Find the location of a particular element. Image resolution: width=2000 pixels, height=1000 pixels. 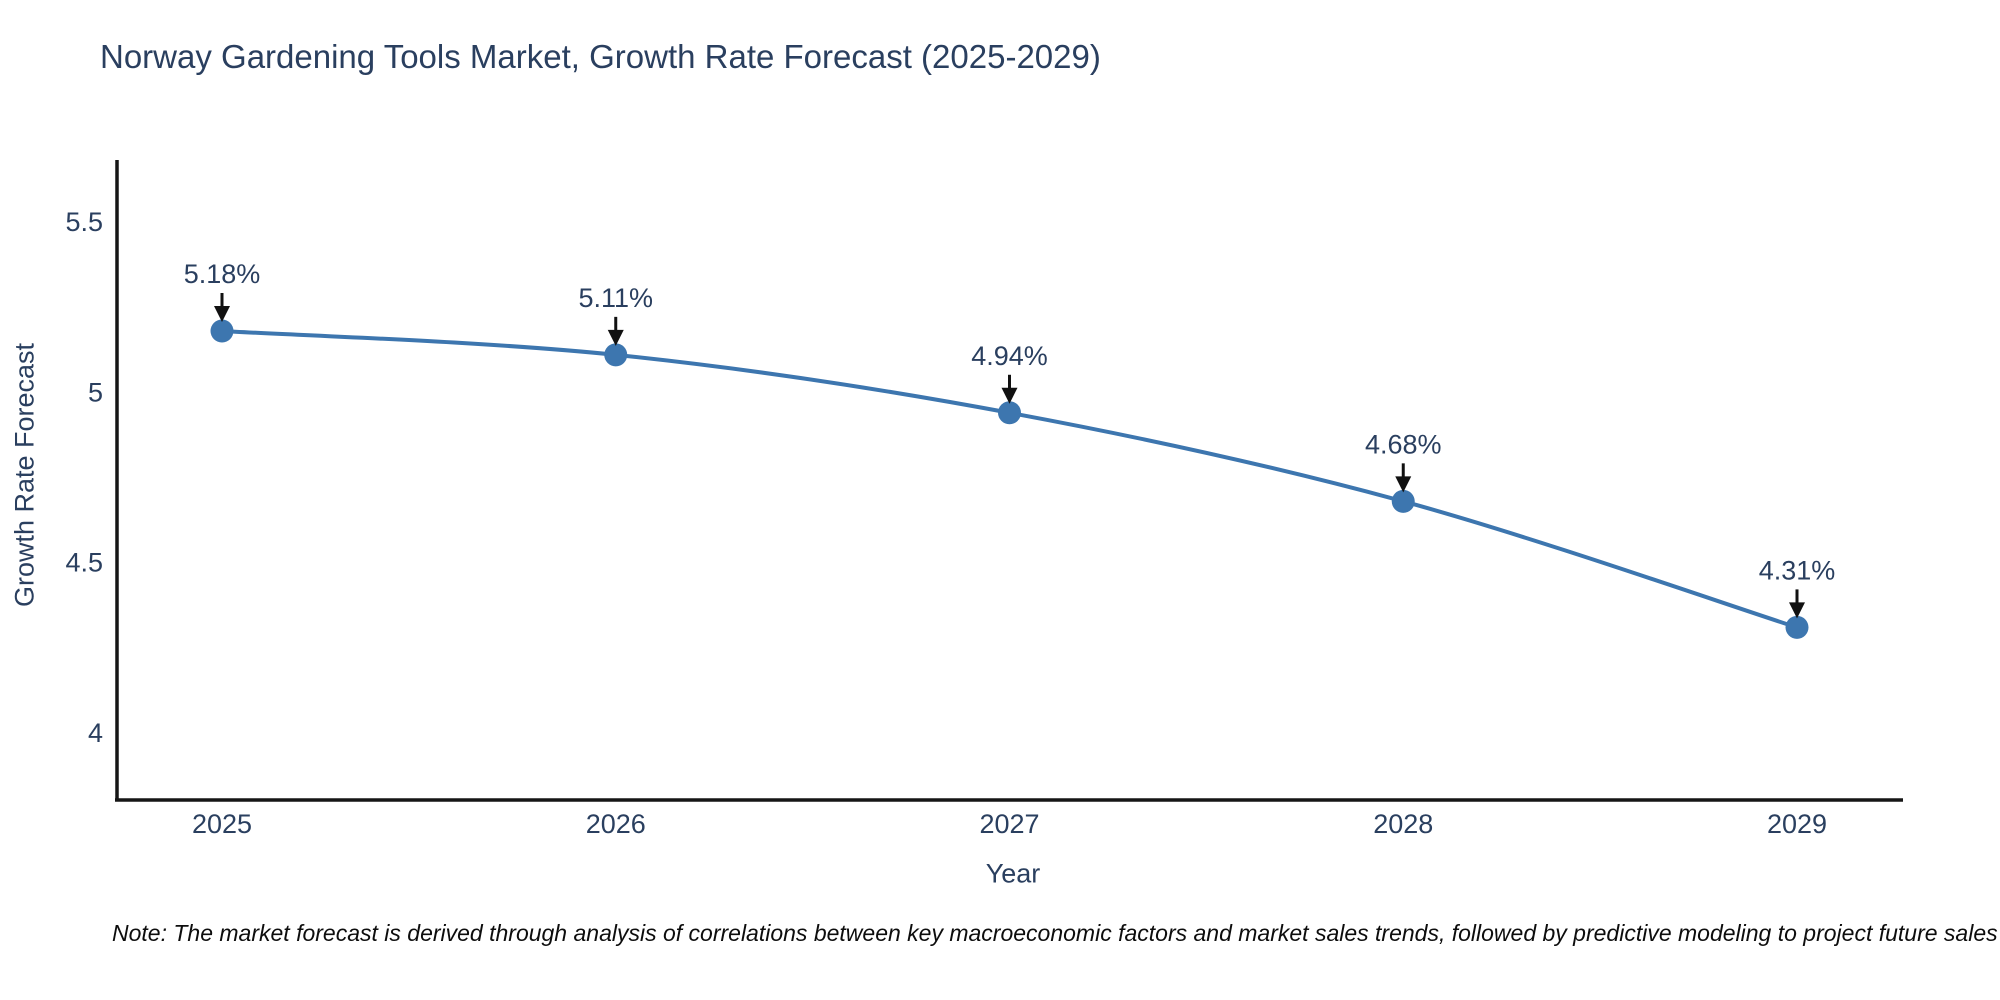

annotation-label: 4.31% is located at coordinates (1797, 570).